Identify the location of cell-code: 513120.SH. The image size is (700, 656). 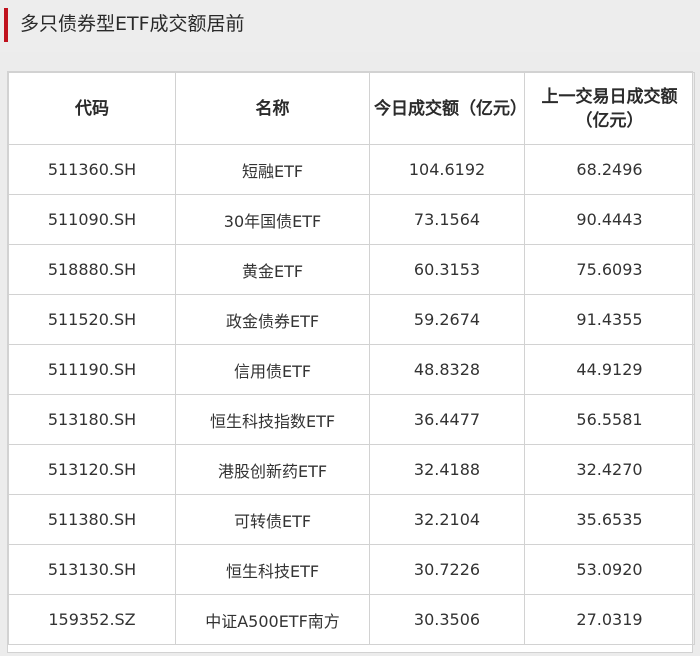
(92, 469).